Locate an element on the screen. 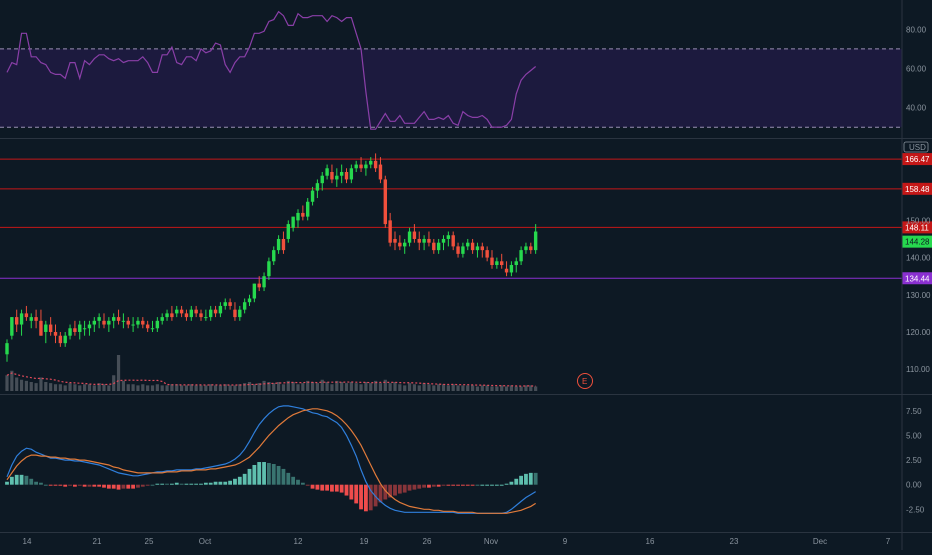 The height and width of the screenshot is (555, 932). date-tick-label: 23 is located at coordinates (734, 541).